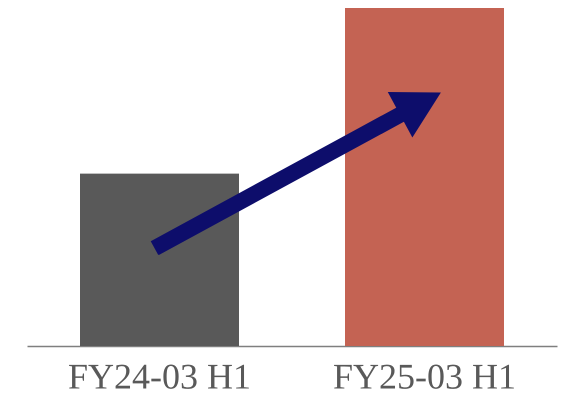 The image size is (570, 409). What do you see at coordinates (424, 376) in the screenshot?
I see `x-tick-label: FY25-03 H1` at bounding box center [424, 376].